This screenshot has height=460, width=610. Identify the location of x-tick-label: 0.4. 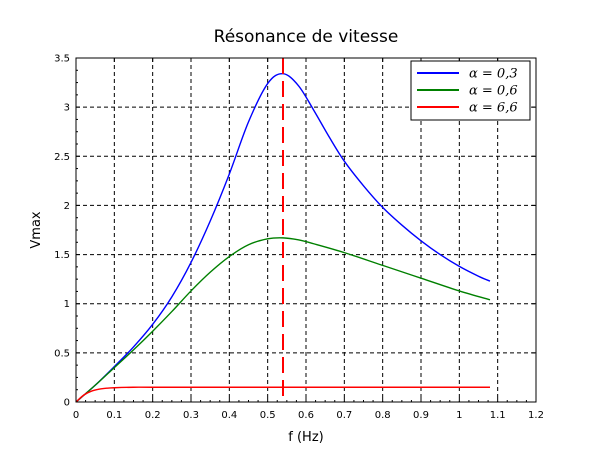
(229, 415).